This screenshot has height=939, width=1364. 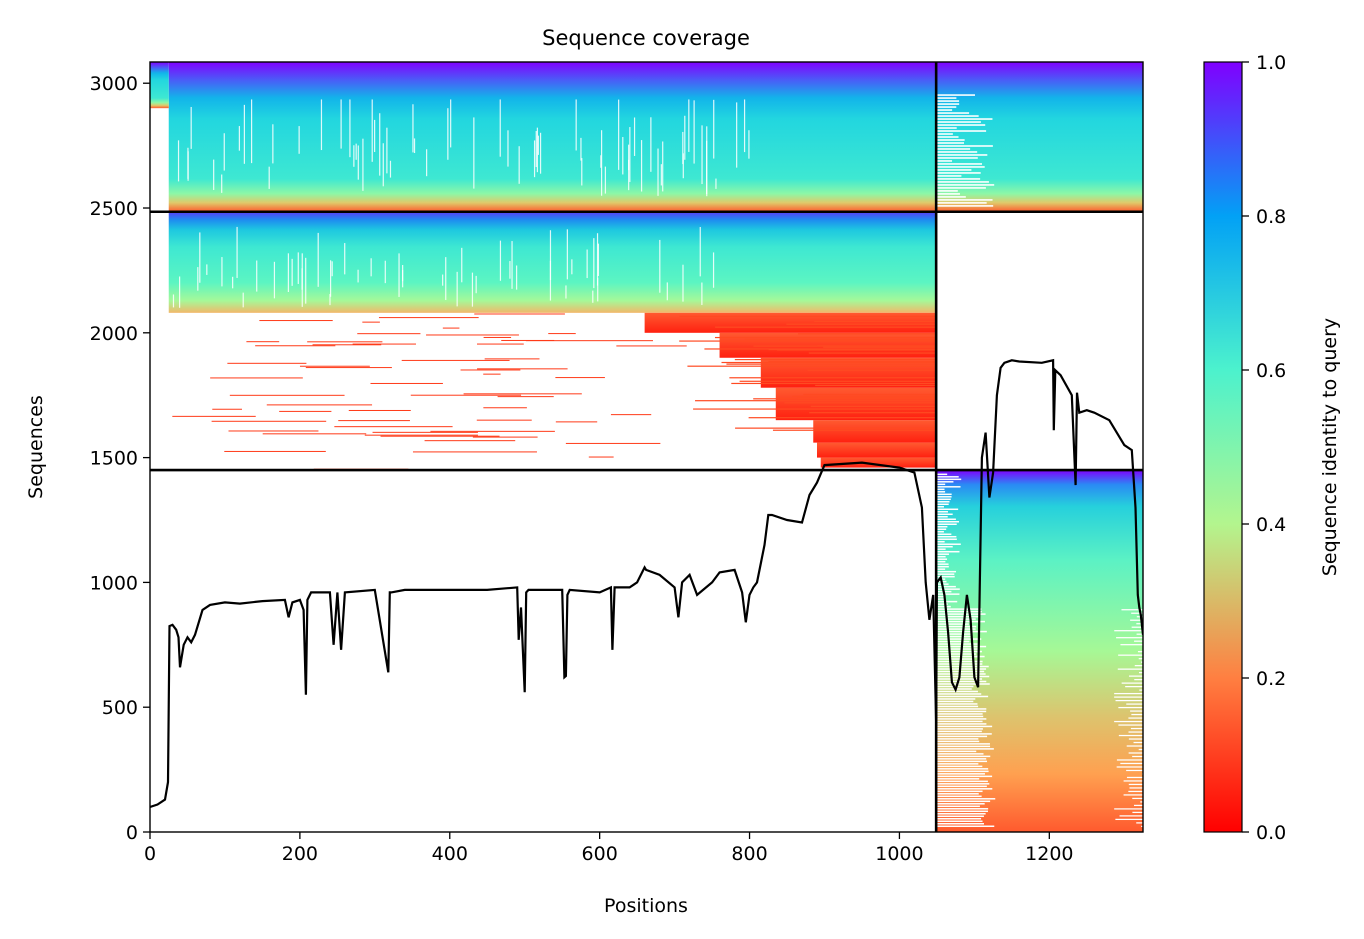 I want to click on x-tick-label: 400, so click(x=450, y=854).